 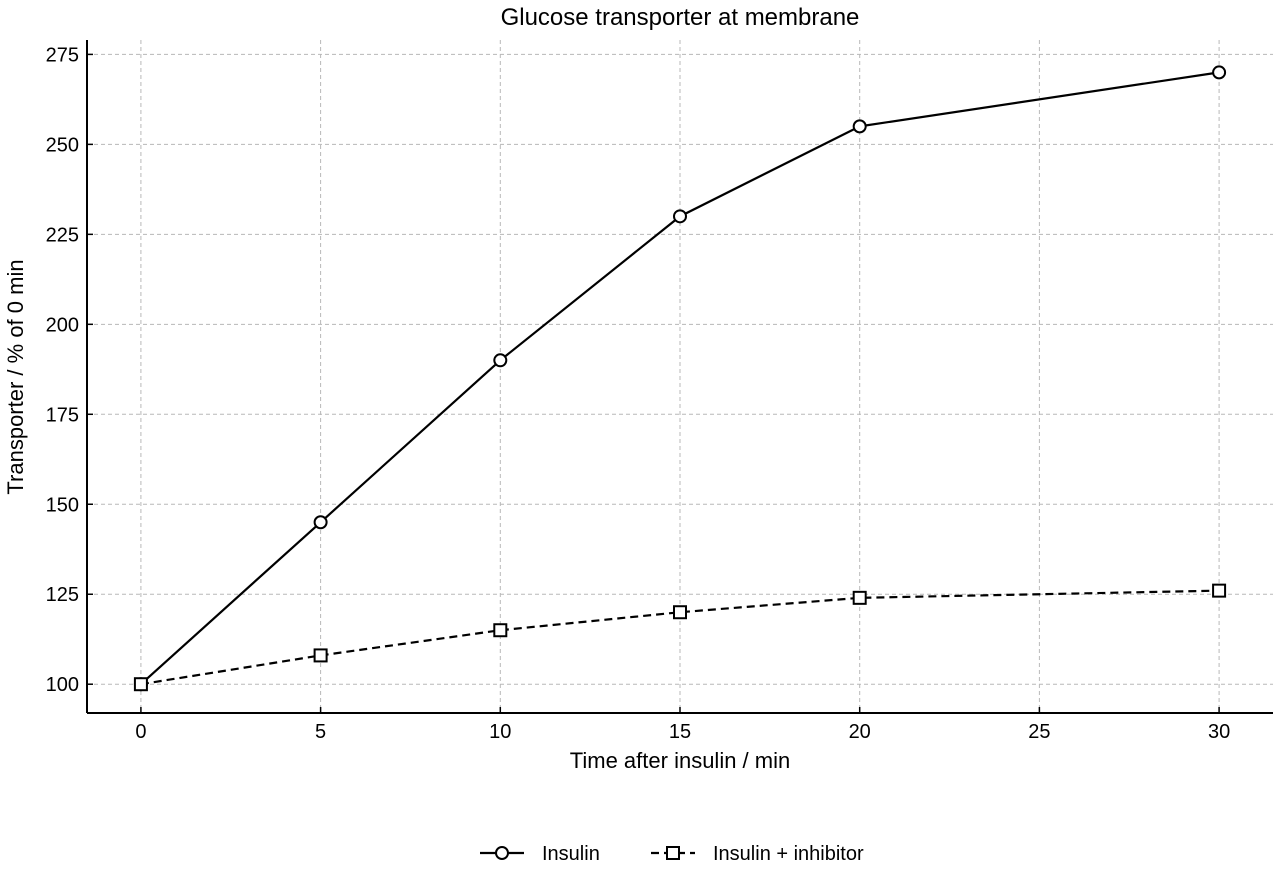 I want to click on y-axis-label: Transporter / % of 0 min, so click(x=15, y=376).